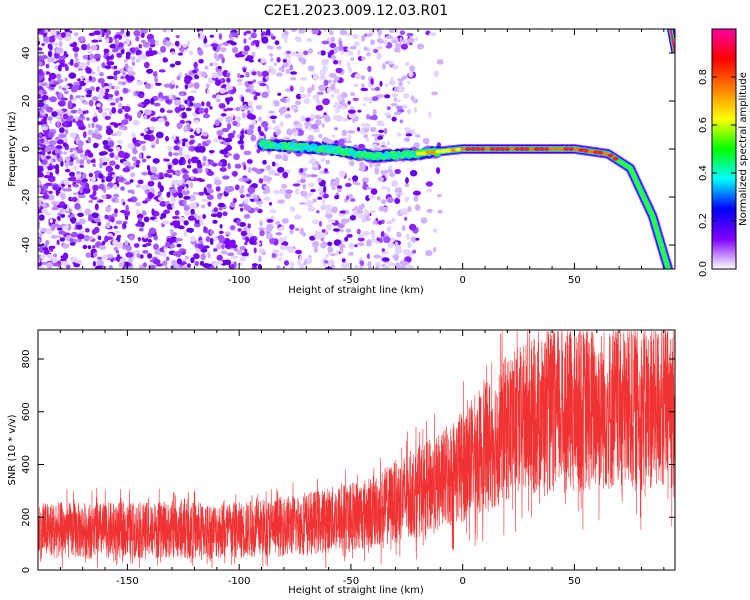  What do you see at coordinates (26, 197) in the screenshot?
I see `spectrogram-ytick-label: -20` at bounding box center [26, 197].